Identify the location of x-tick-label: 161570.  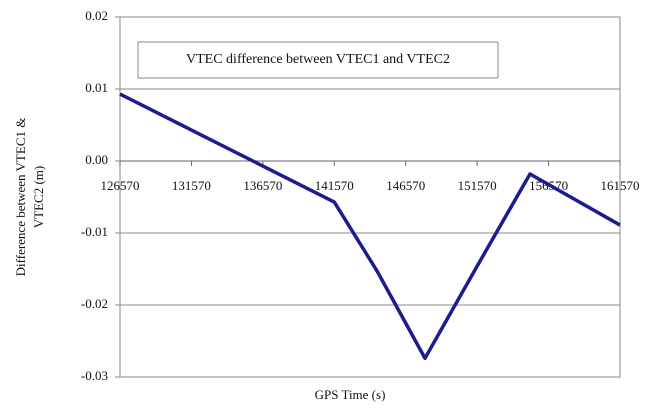
(620, 185).